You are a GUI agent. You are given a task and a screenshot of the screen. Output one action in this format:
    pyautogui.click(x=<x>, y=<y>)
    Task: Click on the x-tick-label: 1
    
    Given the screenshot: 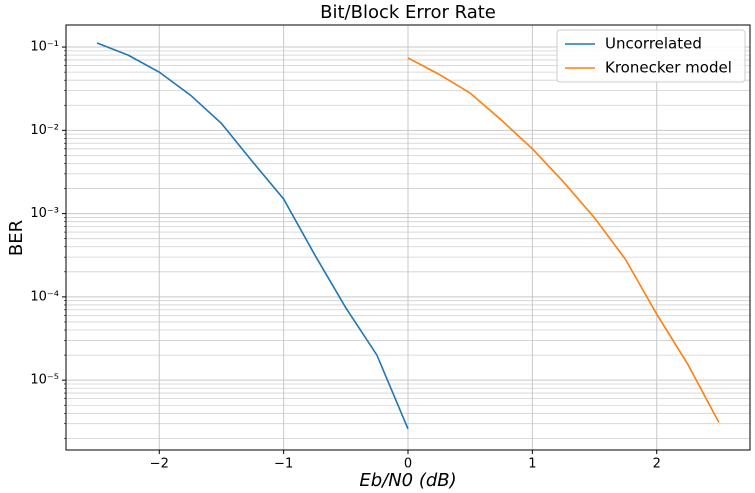 What is the action you would take?
    pyautogui.click(x=532, y=464)
    